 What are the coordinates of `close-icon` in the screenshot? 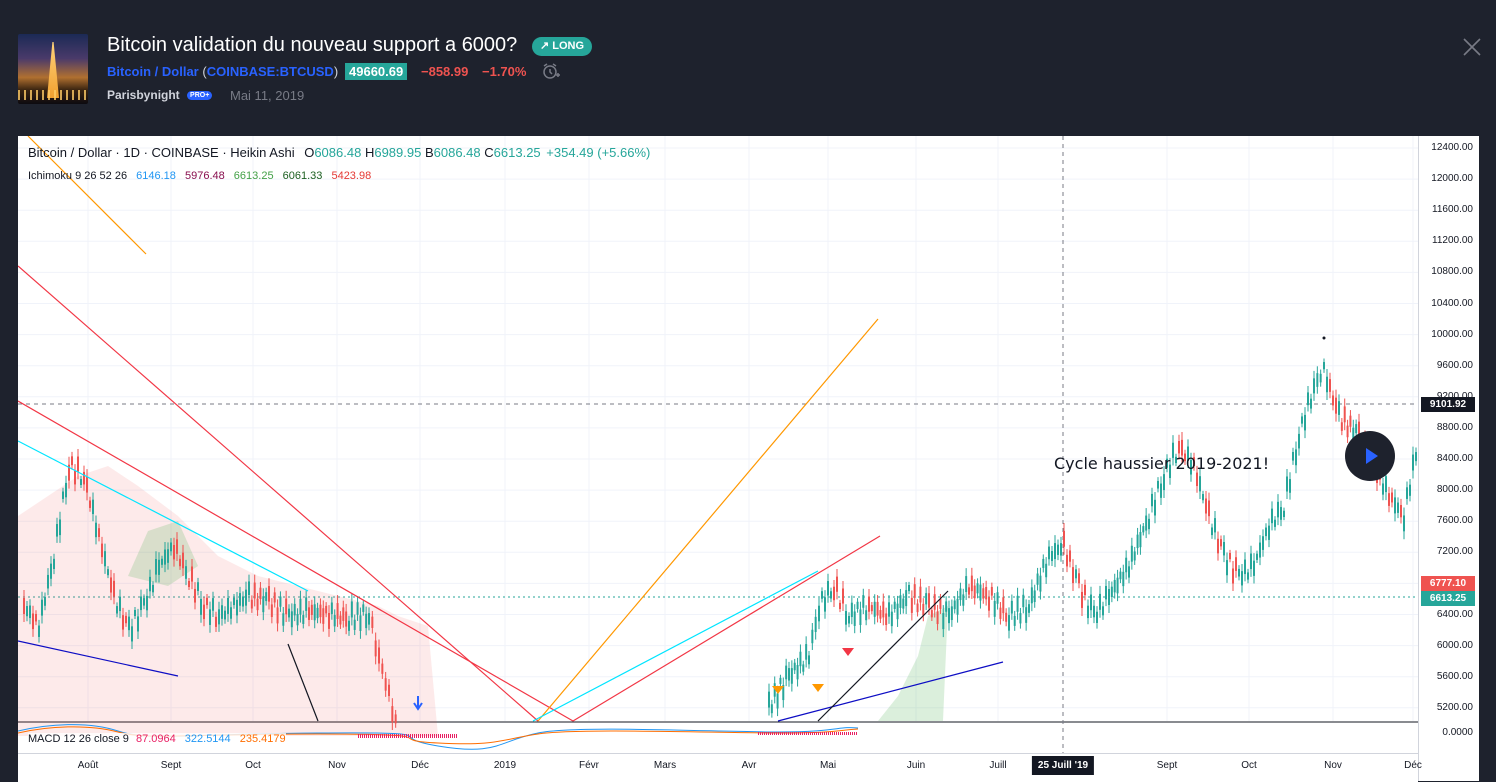 It's located at (1472, 47).